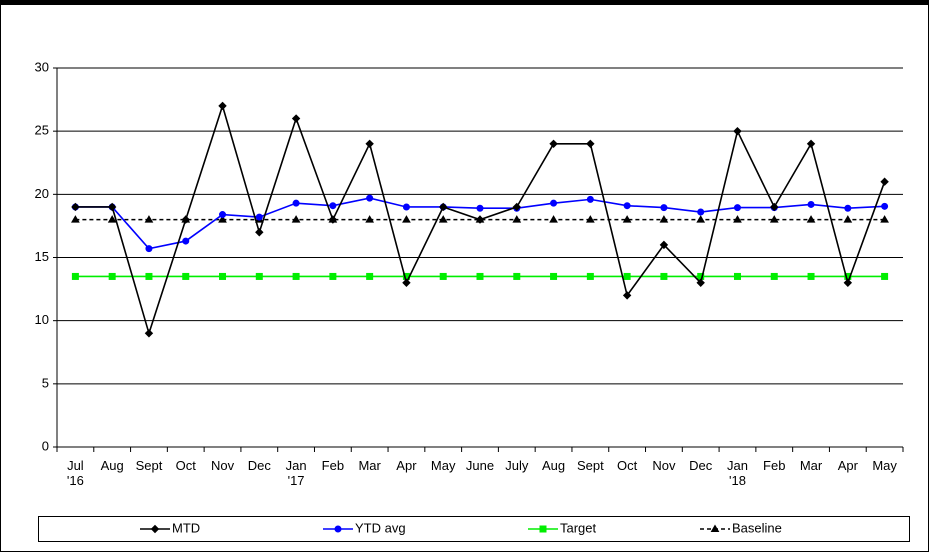 The image size is (929, 552). What do you see at coordinates (42, 130) in the screenshot?
I see `y-tick-label: 25` at bounding box center [42, 130].